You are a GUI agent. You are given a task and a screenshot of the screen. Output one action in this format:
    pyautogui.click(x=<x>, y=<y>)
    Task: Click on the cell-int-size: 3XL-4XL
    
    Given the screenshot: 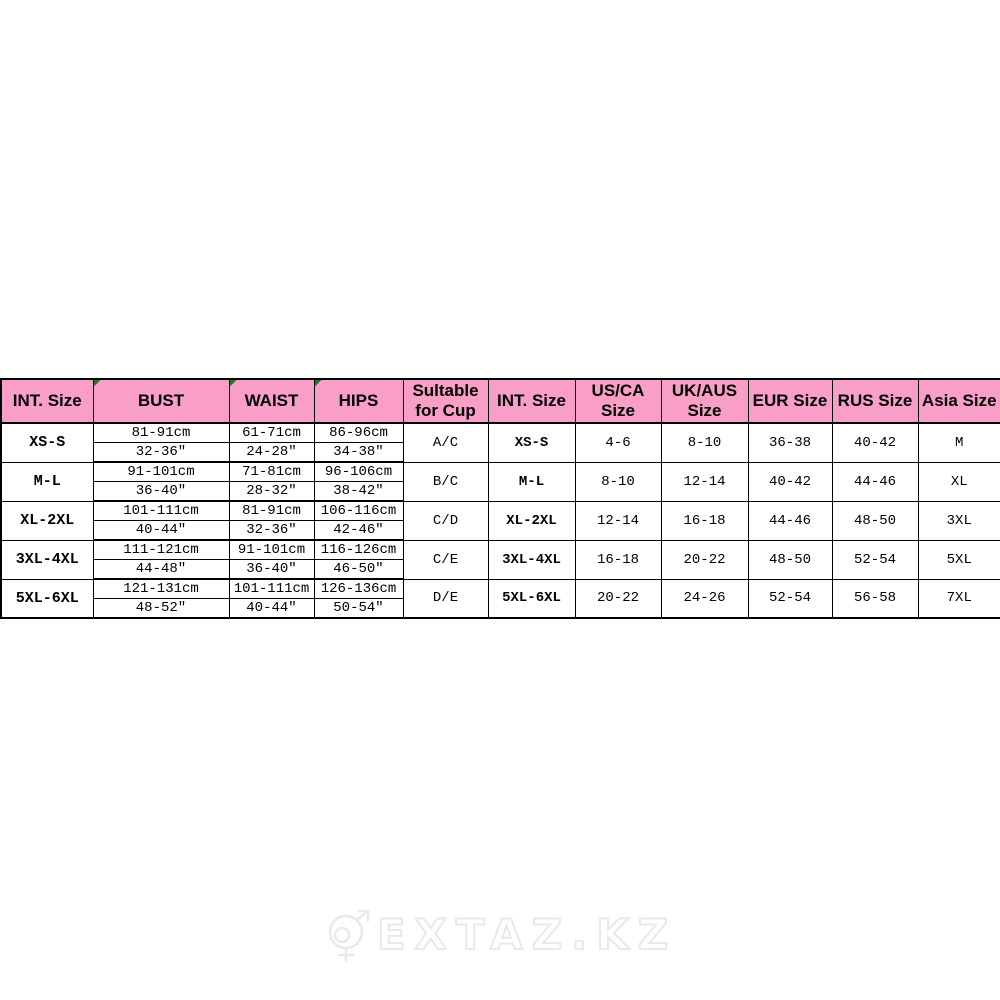 What is the action you would take?
    pyautogui.click(x=47, y=559)
    